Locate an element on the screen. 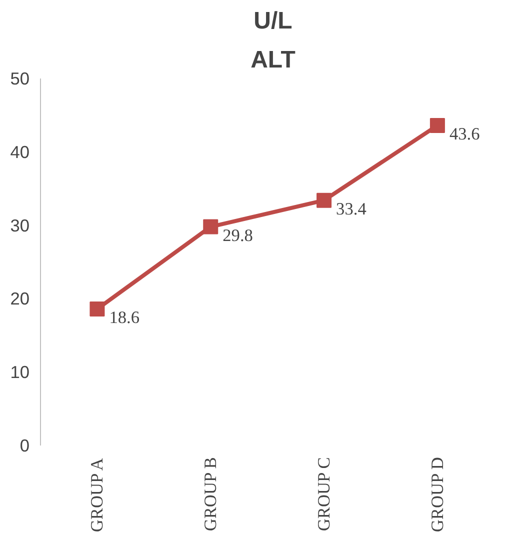 This screenshot has height=542, width=521. data-label: 29.8 is located at coordinates (237, 235).